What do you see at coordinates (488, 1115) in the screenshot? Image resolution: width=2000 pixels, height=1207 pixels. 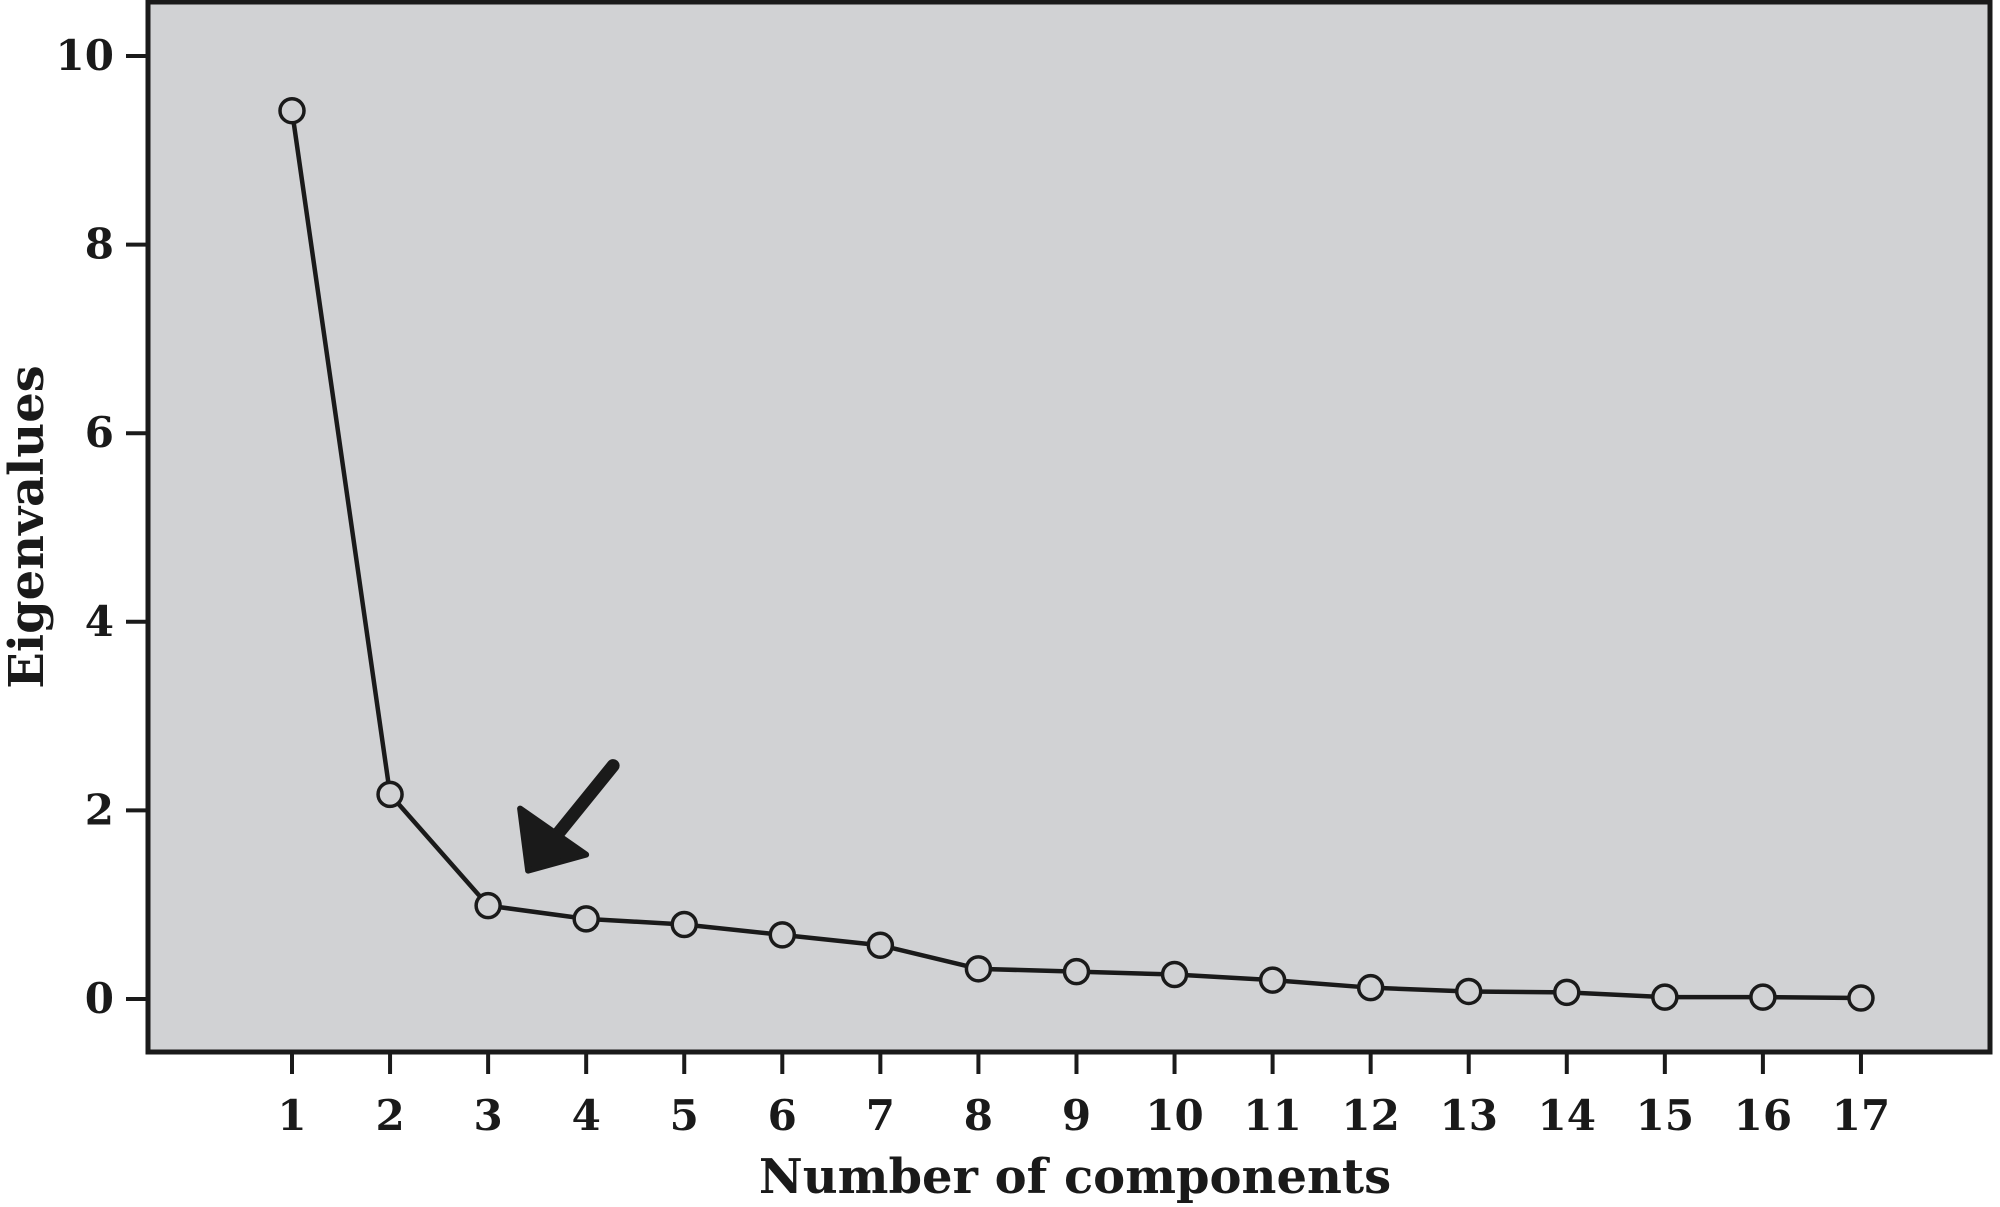 I see `x-tick-label-3: 3` at bounding box center [488, 1115].